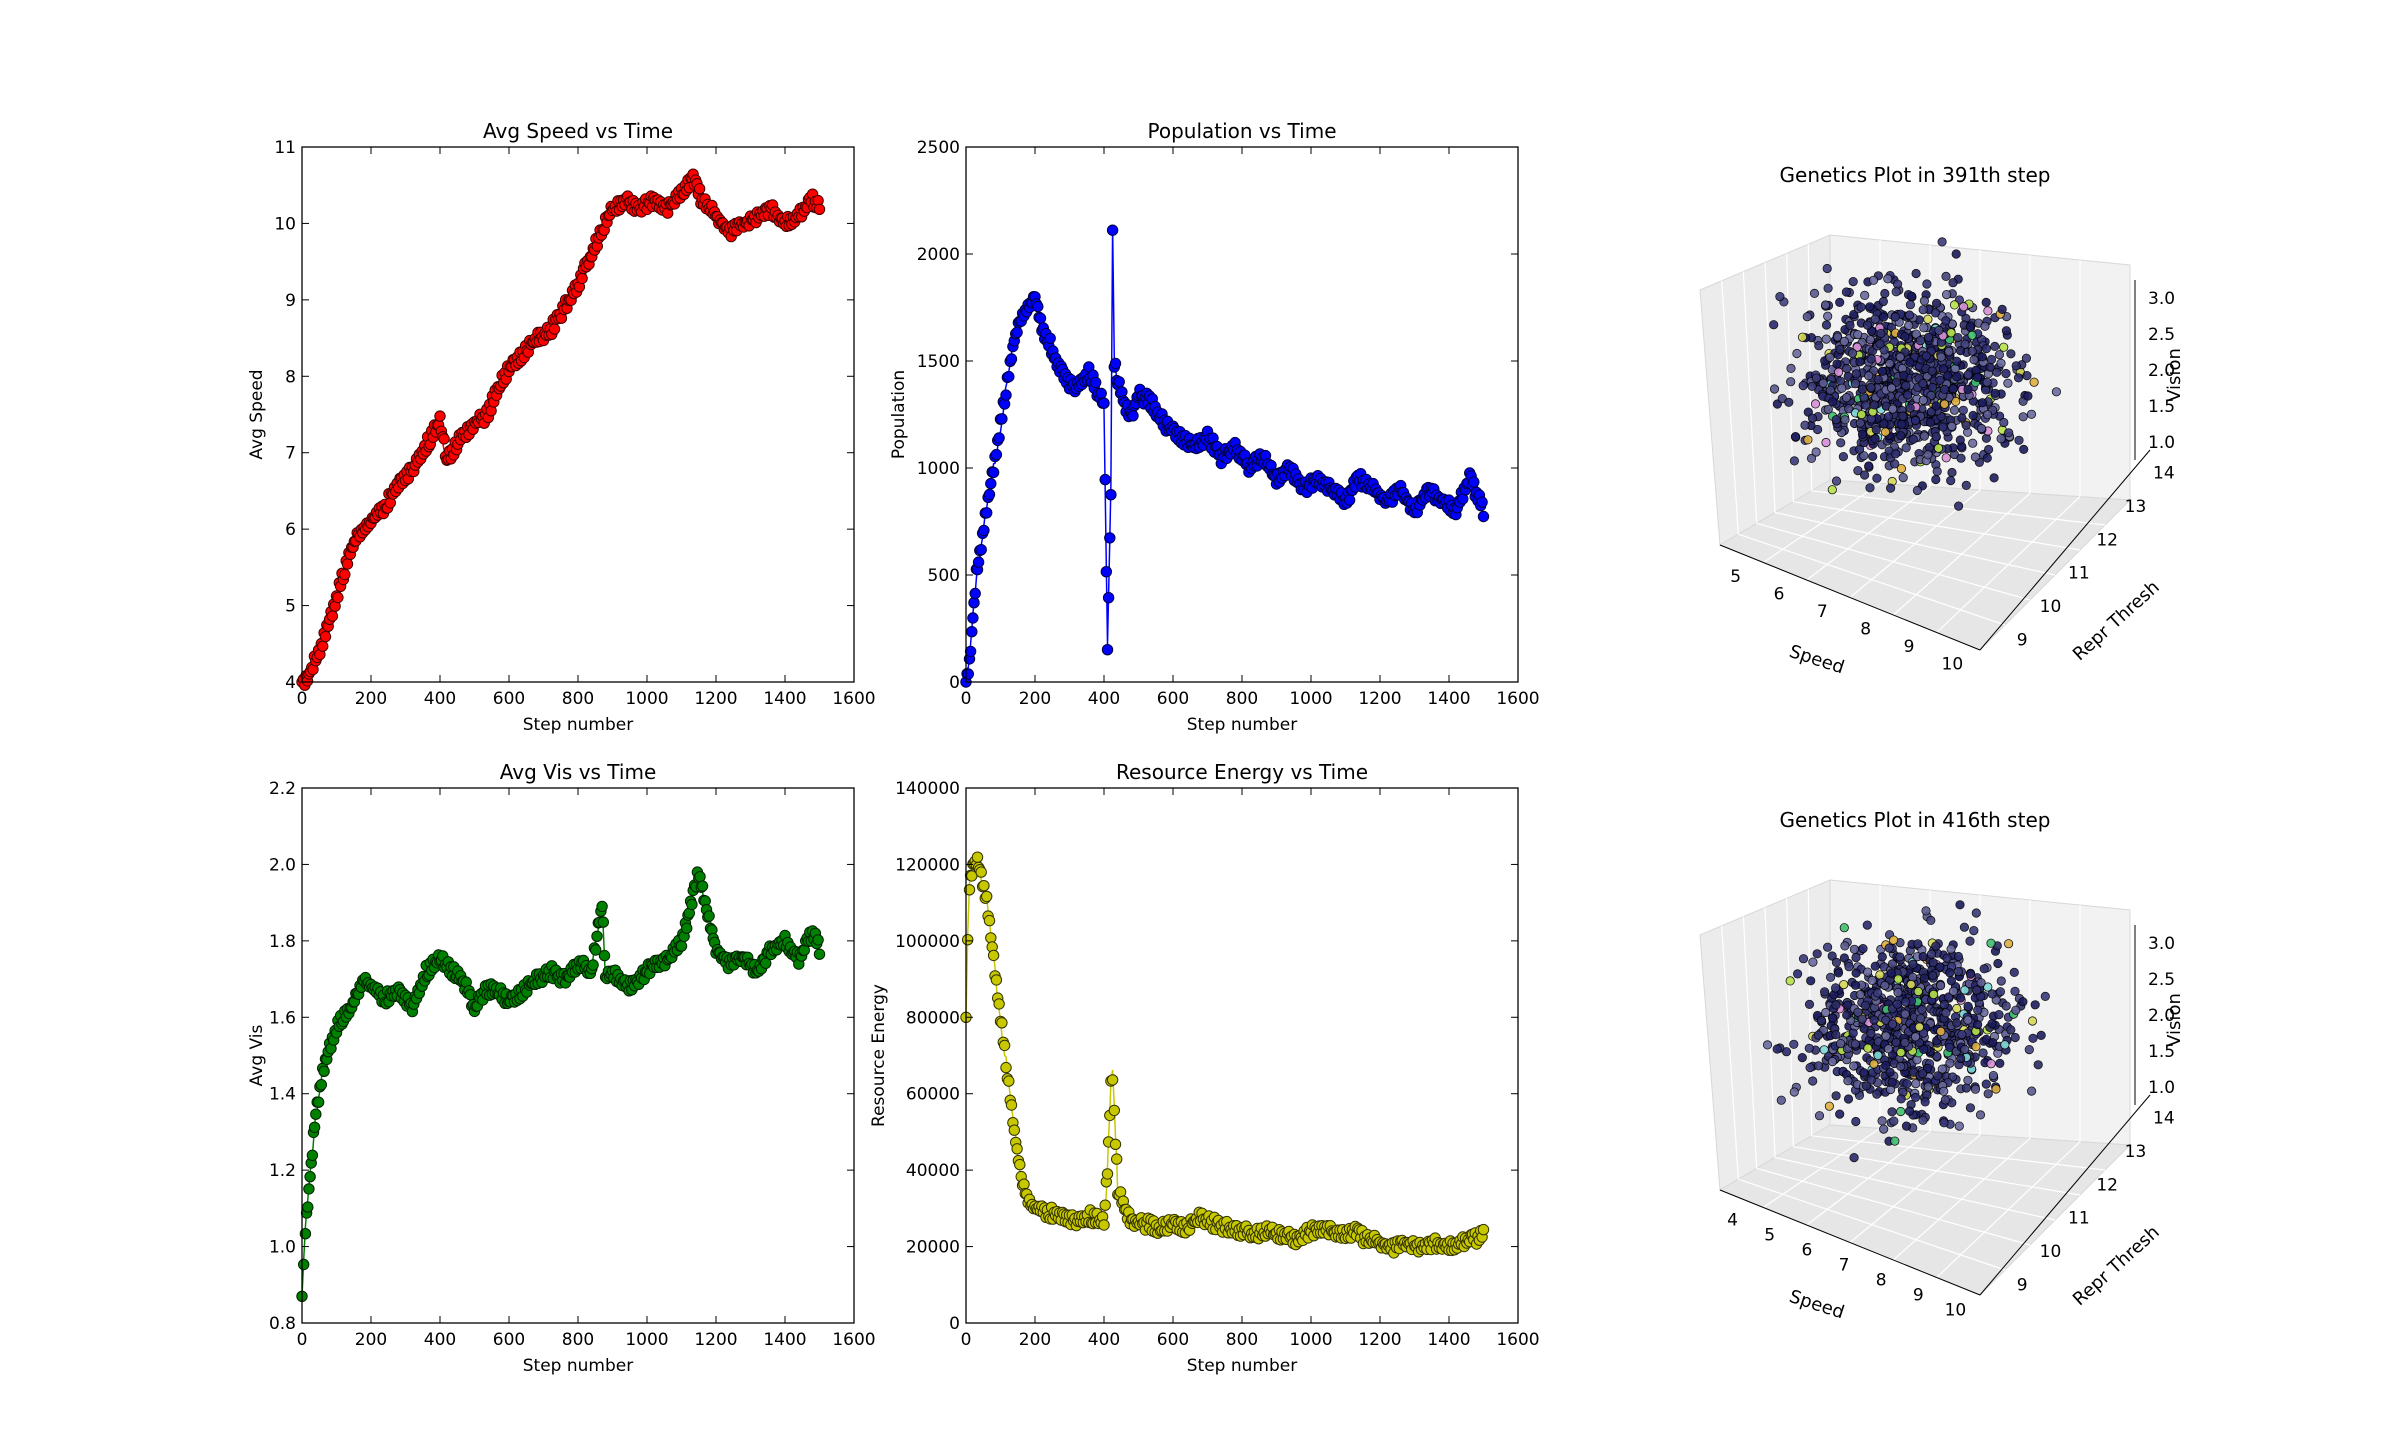 Image resolution: width=2400 pixels, height=1455 pixels. What do you see at coordinates (290, 607) in the screenshot?
I see `y-tick-label: 5` at bounding box center [290, 607].